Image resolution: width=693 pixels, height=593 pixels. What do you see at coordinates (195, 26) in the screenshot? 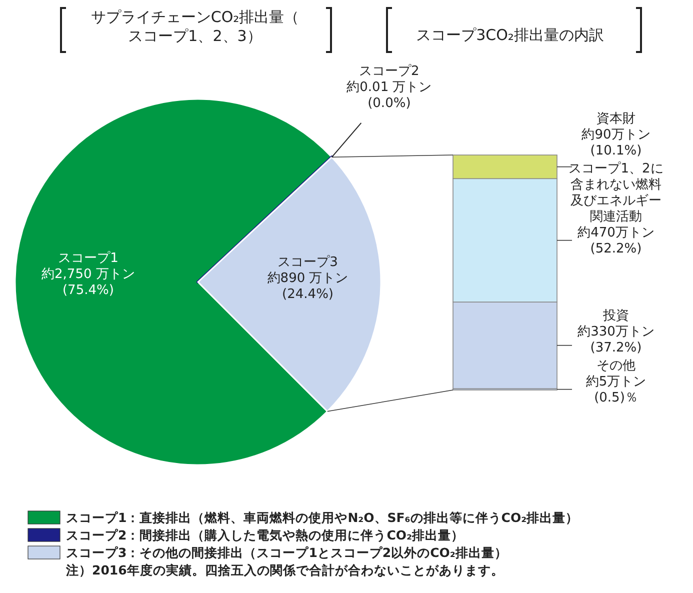
I see `chart-title: サプライチェーンCO₂排出量（スコープ1、2、3）` at bounding box center [195, 26].